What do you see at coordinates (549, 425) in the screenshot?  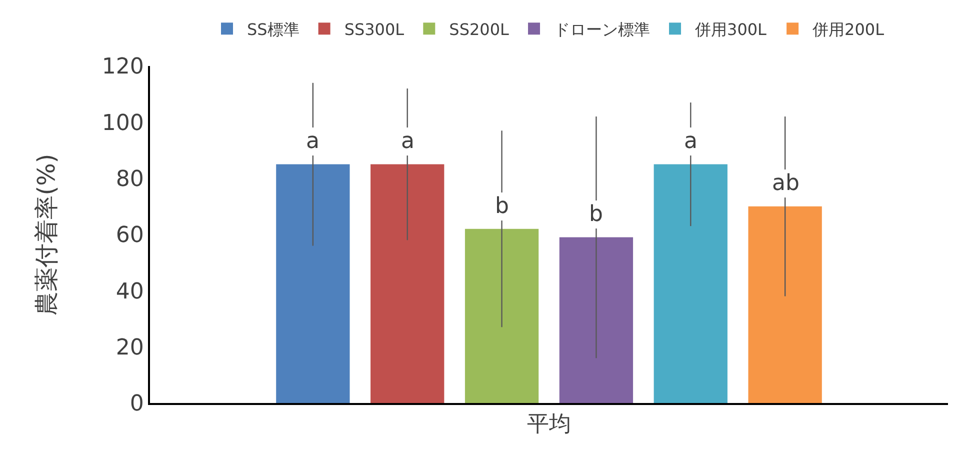 I see `x-tick-label: 平均` at bounding box center [549, 425].